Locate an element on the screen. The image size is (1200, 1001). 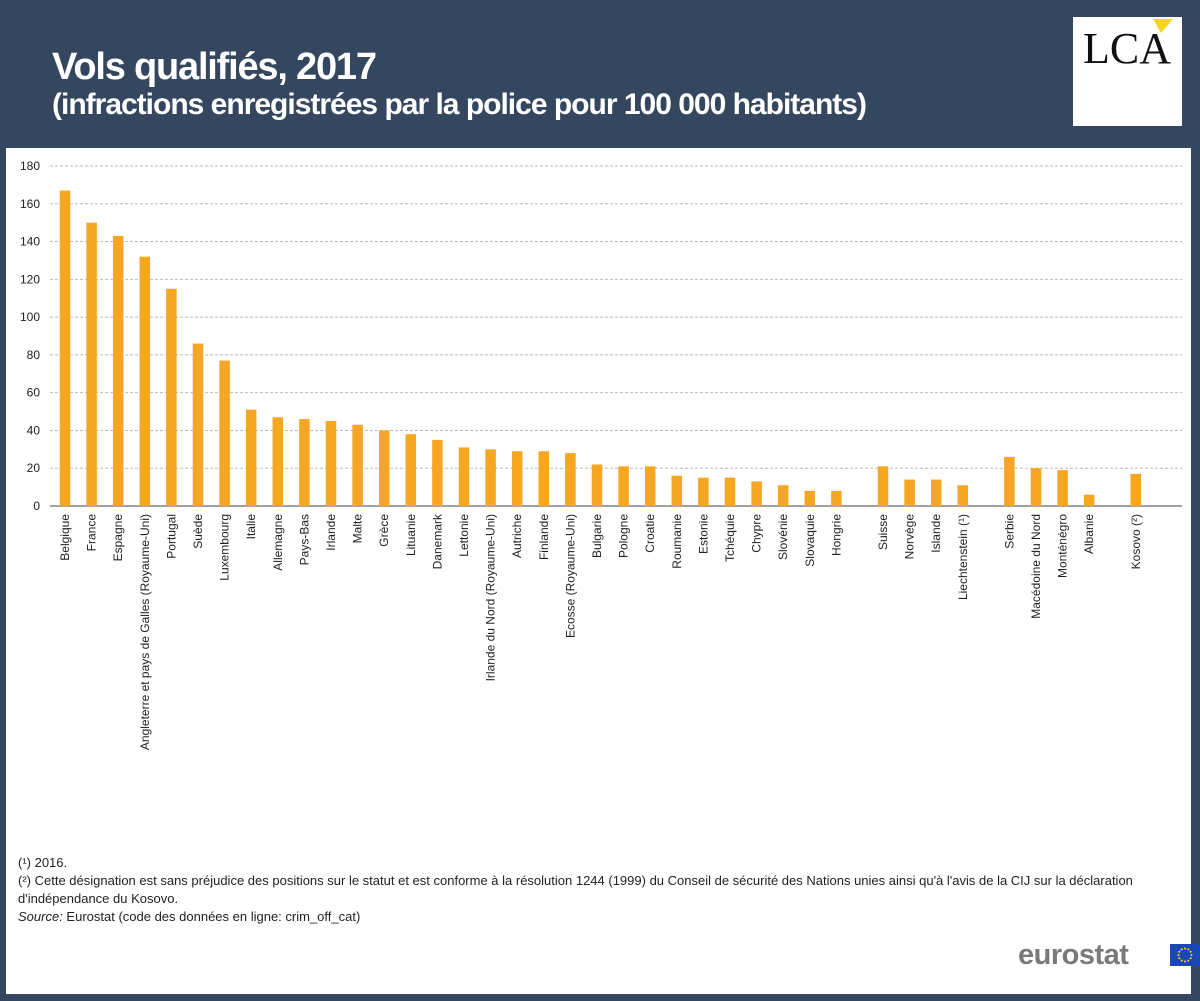
x-tick-label: Autriche is located at coordinates (517, 536).